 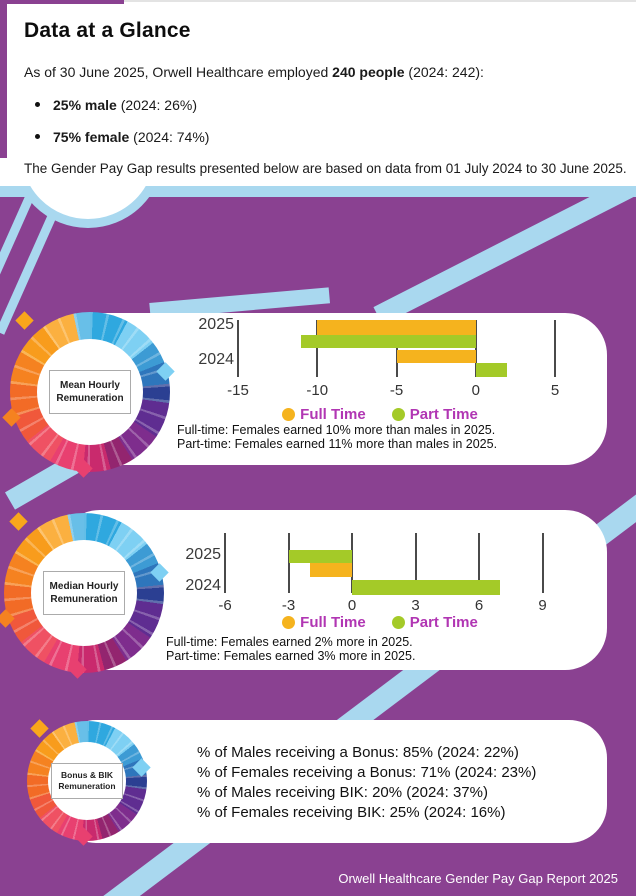 I want to click on page-top-edge, so click(x=318, y=1).